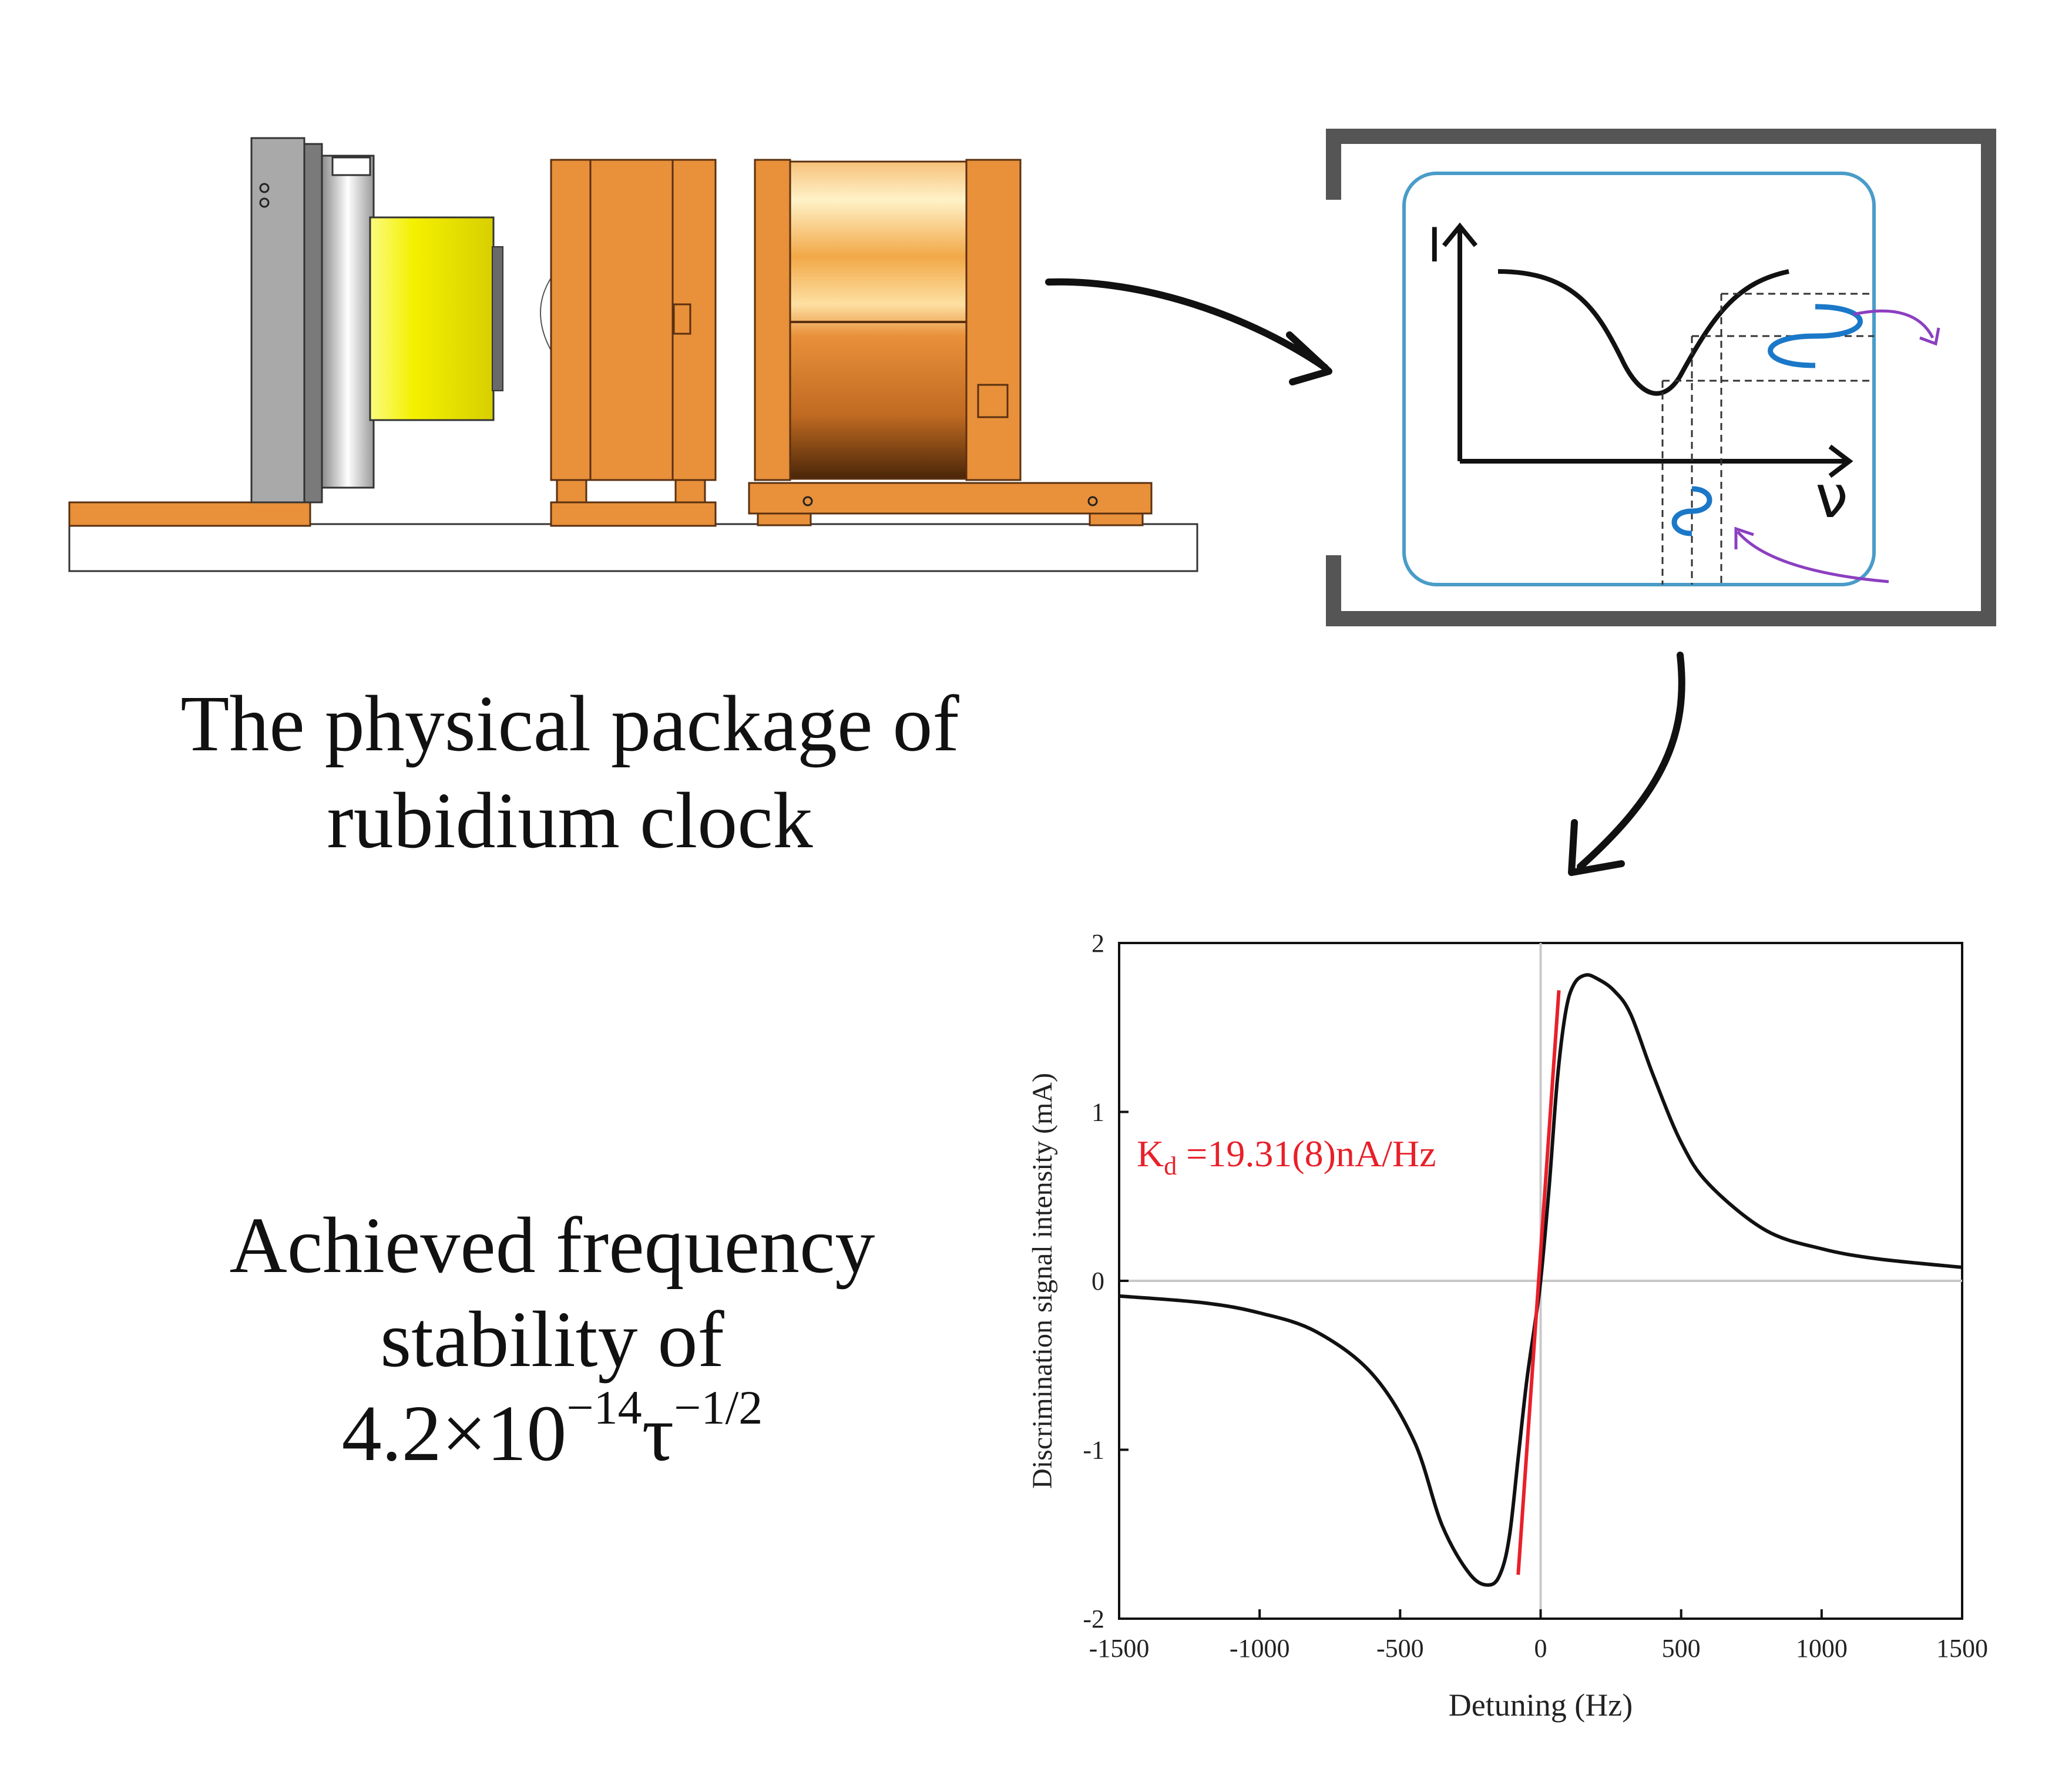  What do you see at coordinates (1400, 1648) in the screenshot?
I see `x-tick-label: -500` at bounding box center [1400, 1648].